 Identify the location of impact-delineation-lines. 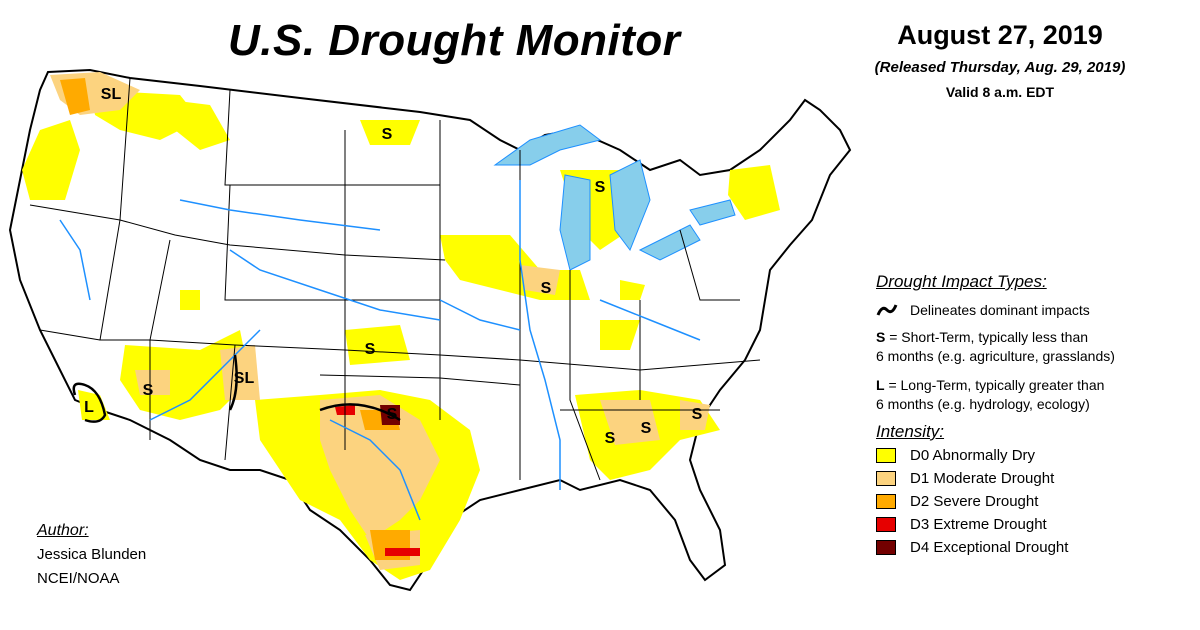
(236, 388).